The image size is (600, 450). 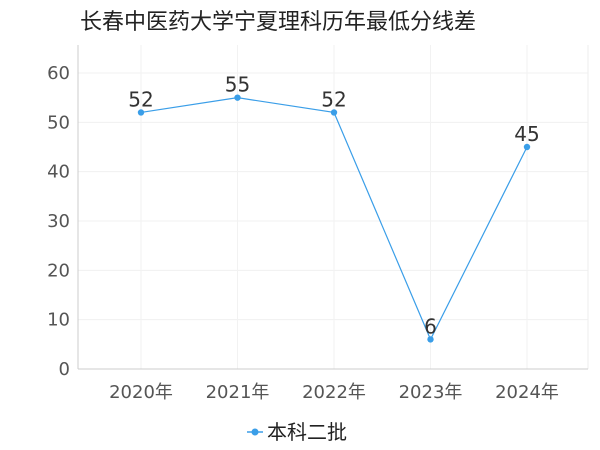 I want to click on x-tick-label: 2020年, so click(x=141, y=392).